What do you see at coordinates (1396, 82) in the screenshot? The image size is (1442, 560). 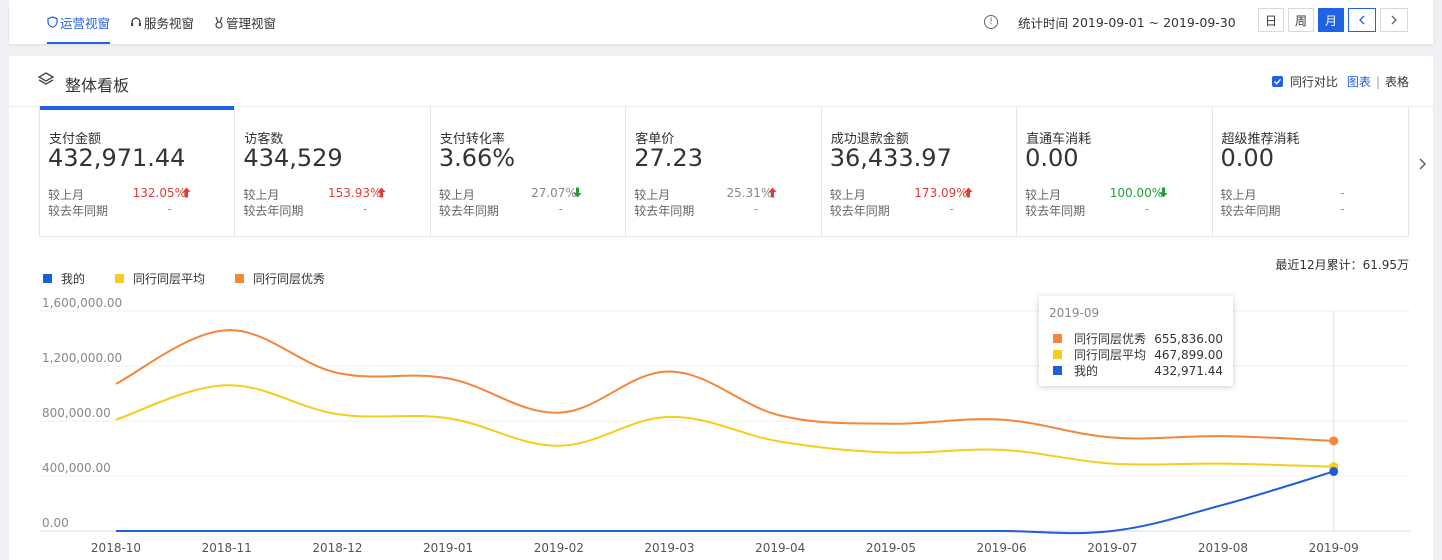 I see `view-table-link: 表格` at bounding box center [1396, 82].